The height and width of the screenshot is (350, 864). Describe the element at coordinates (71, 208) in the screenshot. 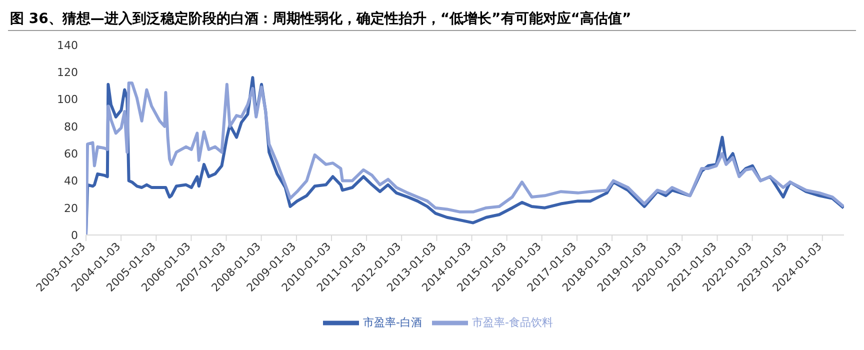

I see `y-tick-label: 20` at that location.